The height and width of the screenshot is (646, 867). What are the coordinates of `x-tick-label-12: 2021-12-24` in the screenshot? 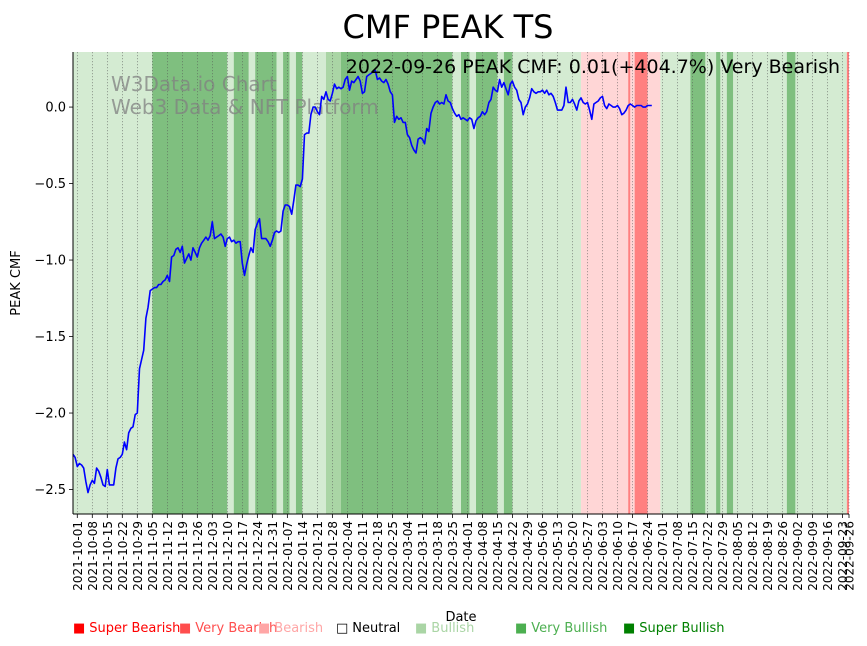 It's located at (258, 556).